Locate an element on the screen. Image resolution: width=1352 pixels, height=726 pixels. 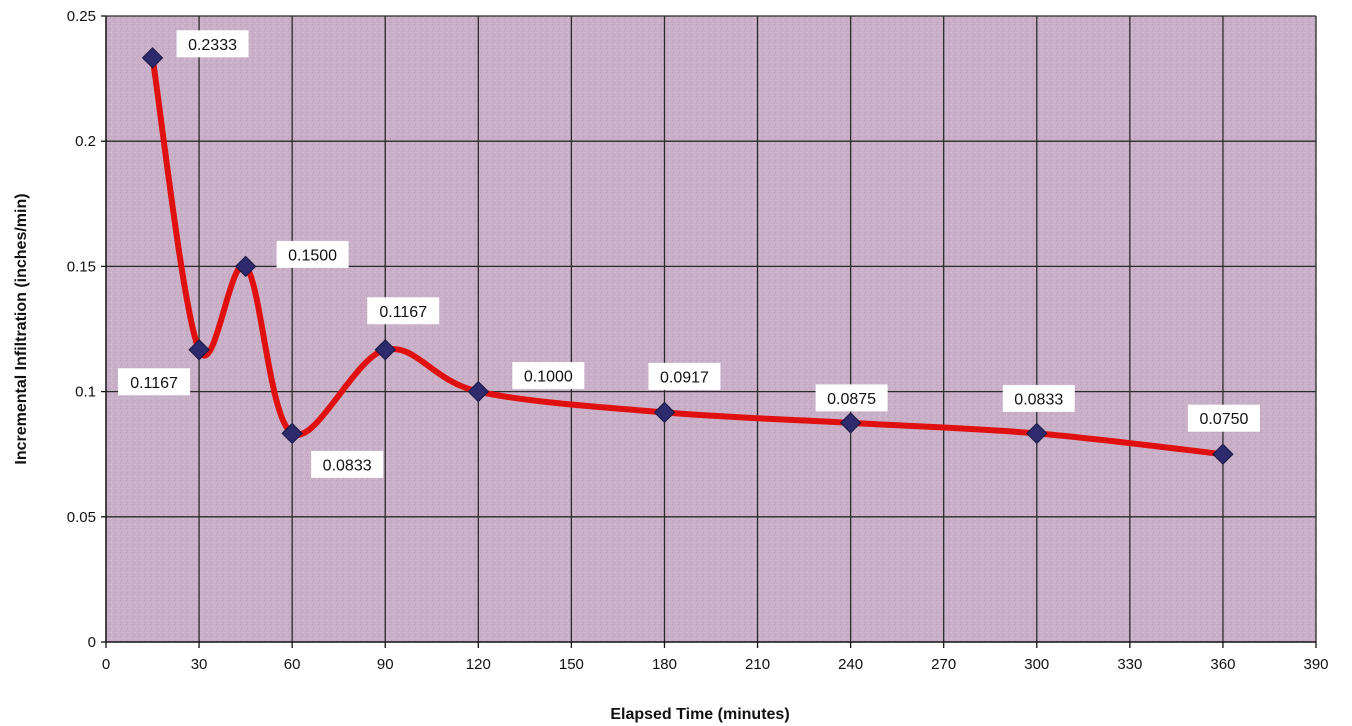
data-label-text: 0.0917 is located at coordinates (684, 377).